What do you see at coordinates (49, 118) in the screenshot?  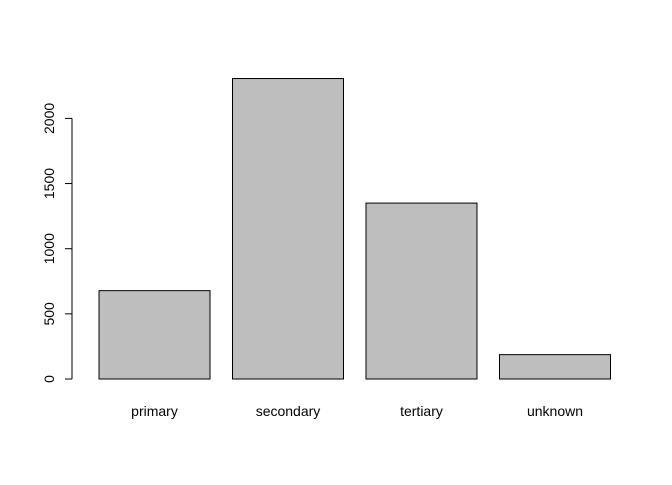 I see `y-tick-label-2000: 2000` at bounding box center [49, 118].